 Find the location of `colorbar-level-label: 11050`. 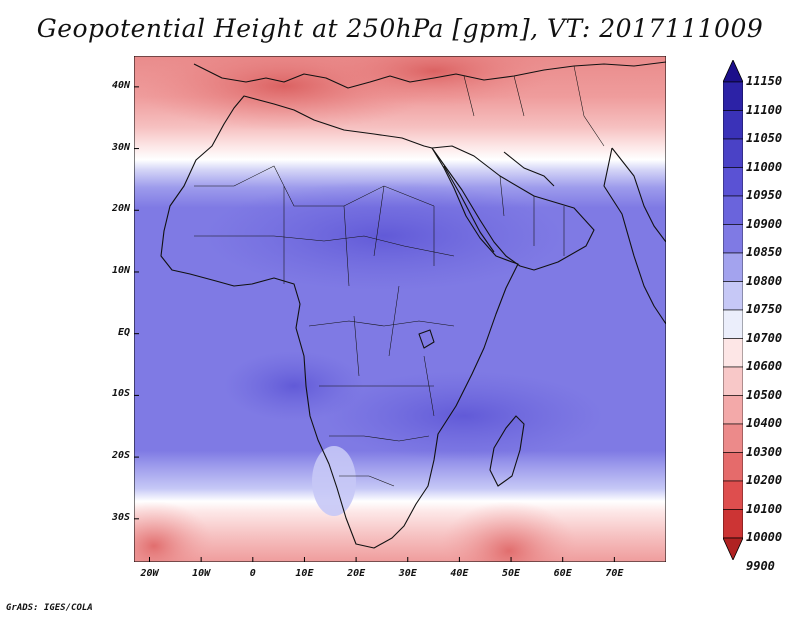

colorbar-level-label: 11050 is located at coordinates (764, 138).